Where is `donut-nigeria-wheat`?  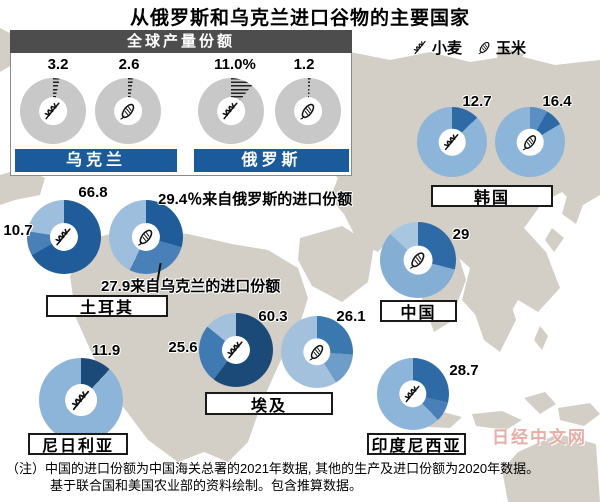 donut-nigeria-wheat is located at coordinates (81, 400).